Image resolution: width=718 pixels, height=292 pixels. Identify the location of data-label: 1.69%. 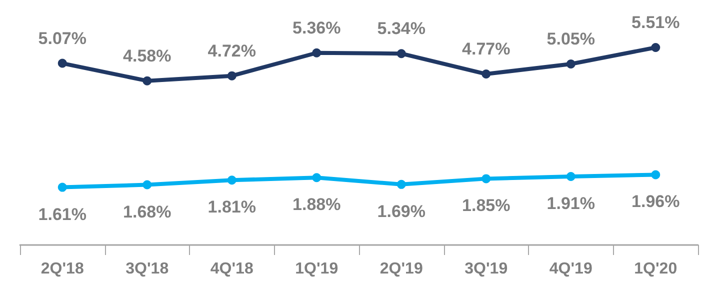
(401, 211).